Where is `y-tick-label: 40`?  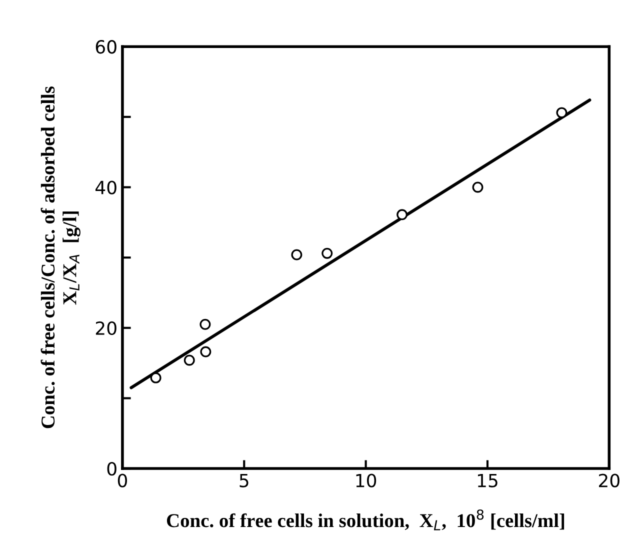 y-tick-label: 40 is located at coordinates (106, 187).